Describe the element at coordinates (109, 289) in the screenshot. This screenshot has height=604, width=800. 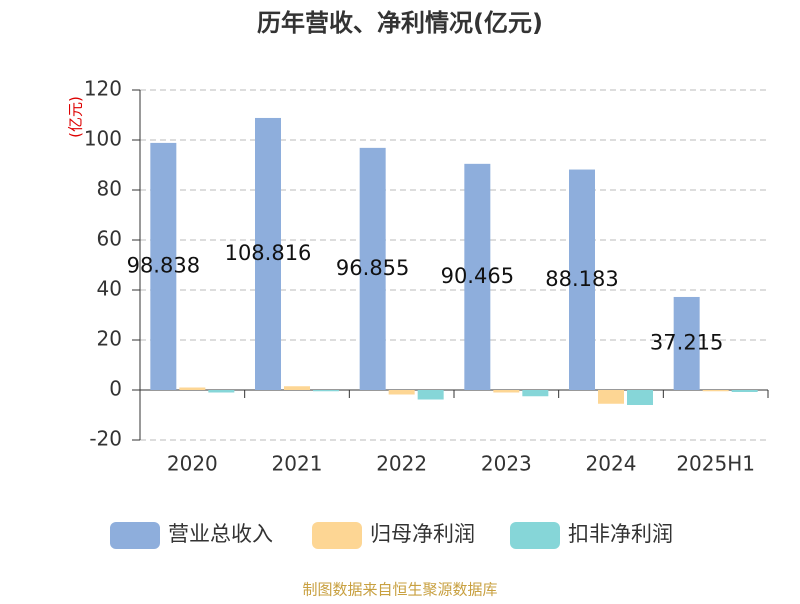
I see `y-tick-label: 40` at that location.